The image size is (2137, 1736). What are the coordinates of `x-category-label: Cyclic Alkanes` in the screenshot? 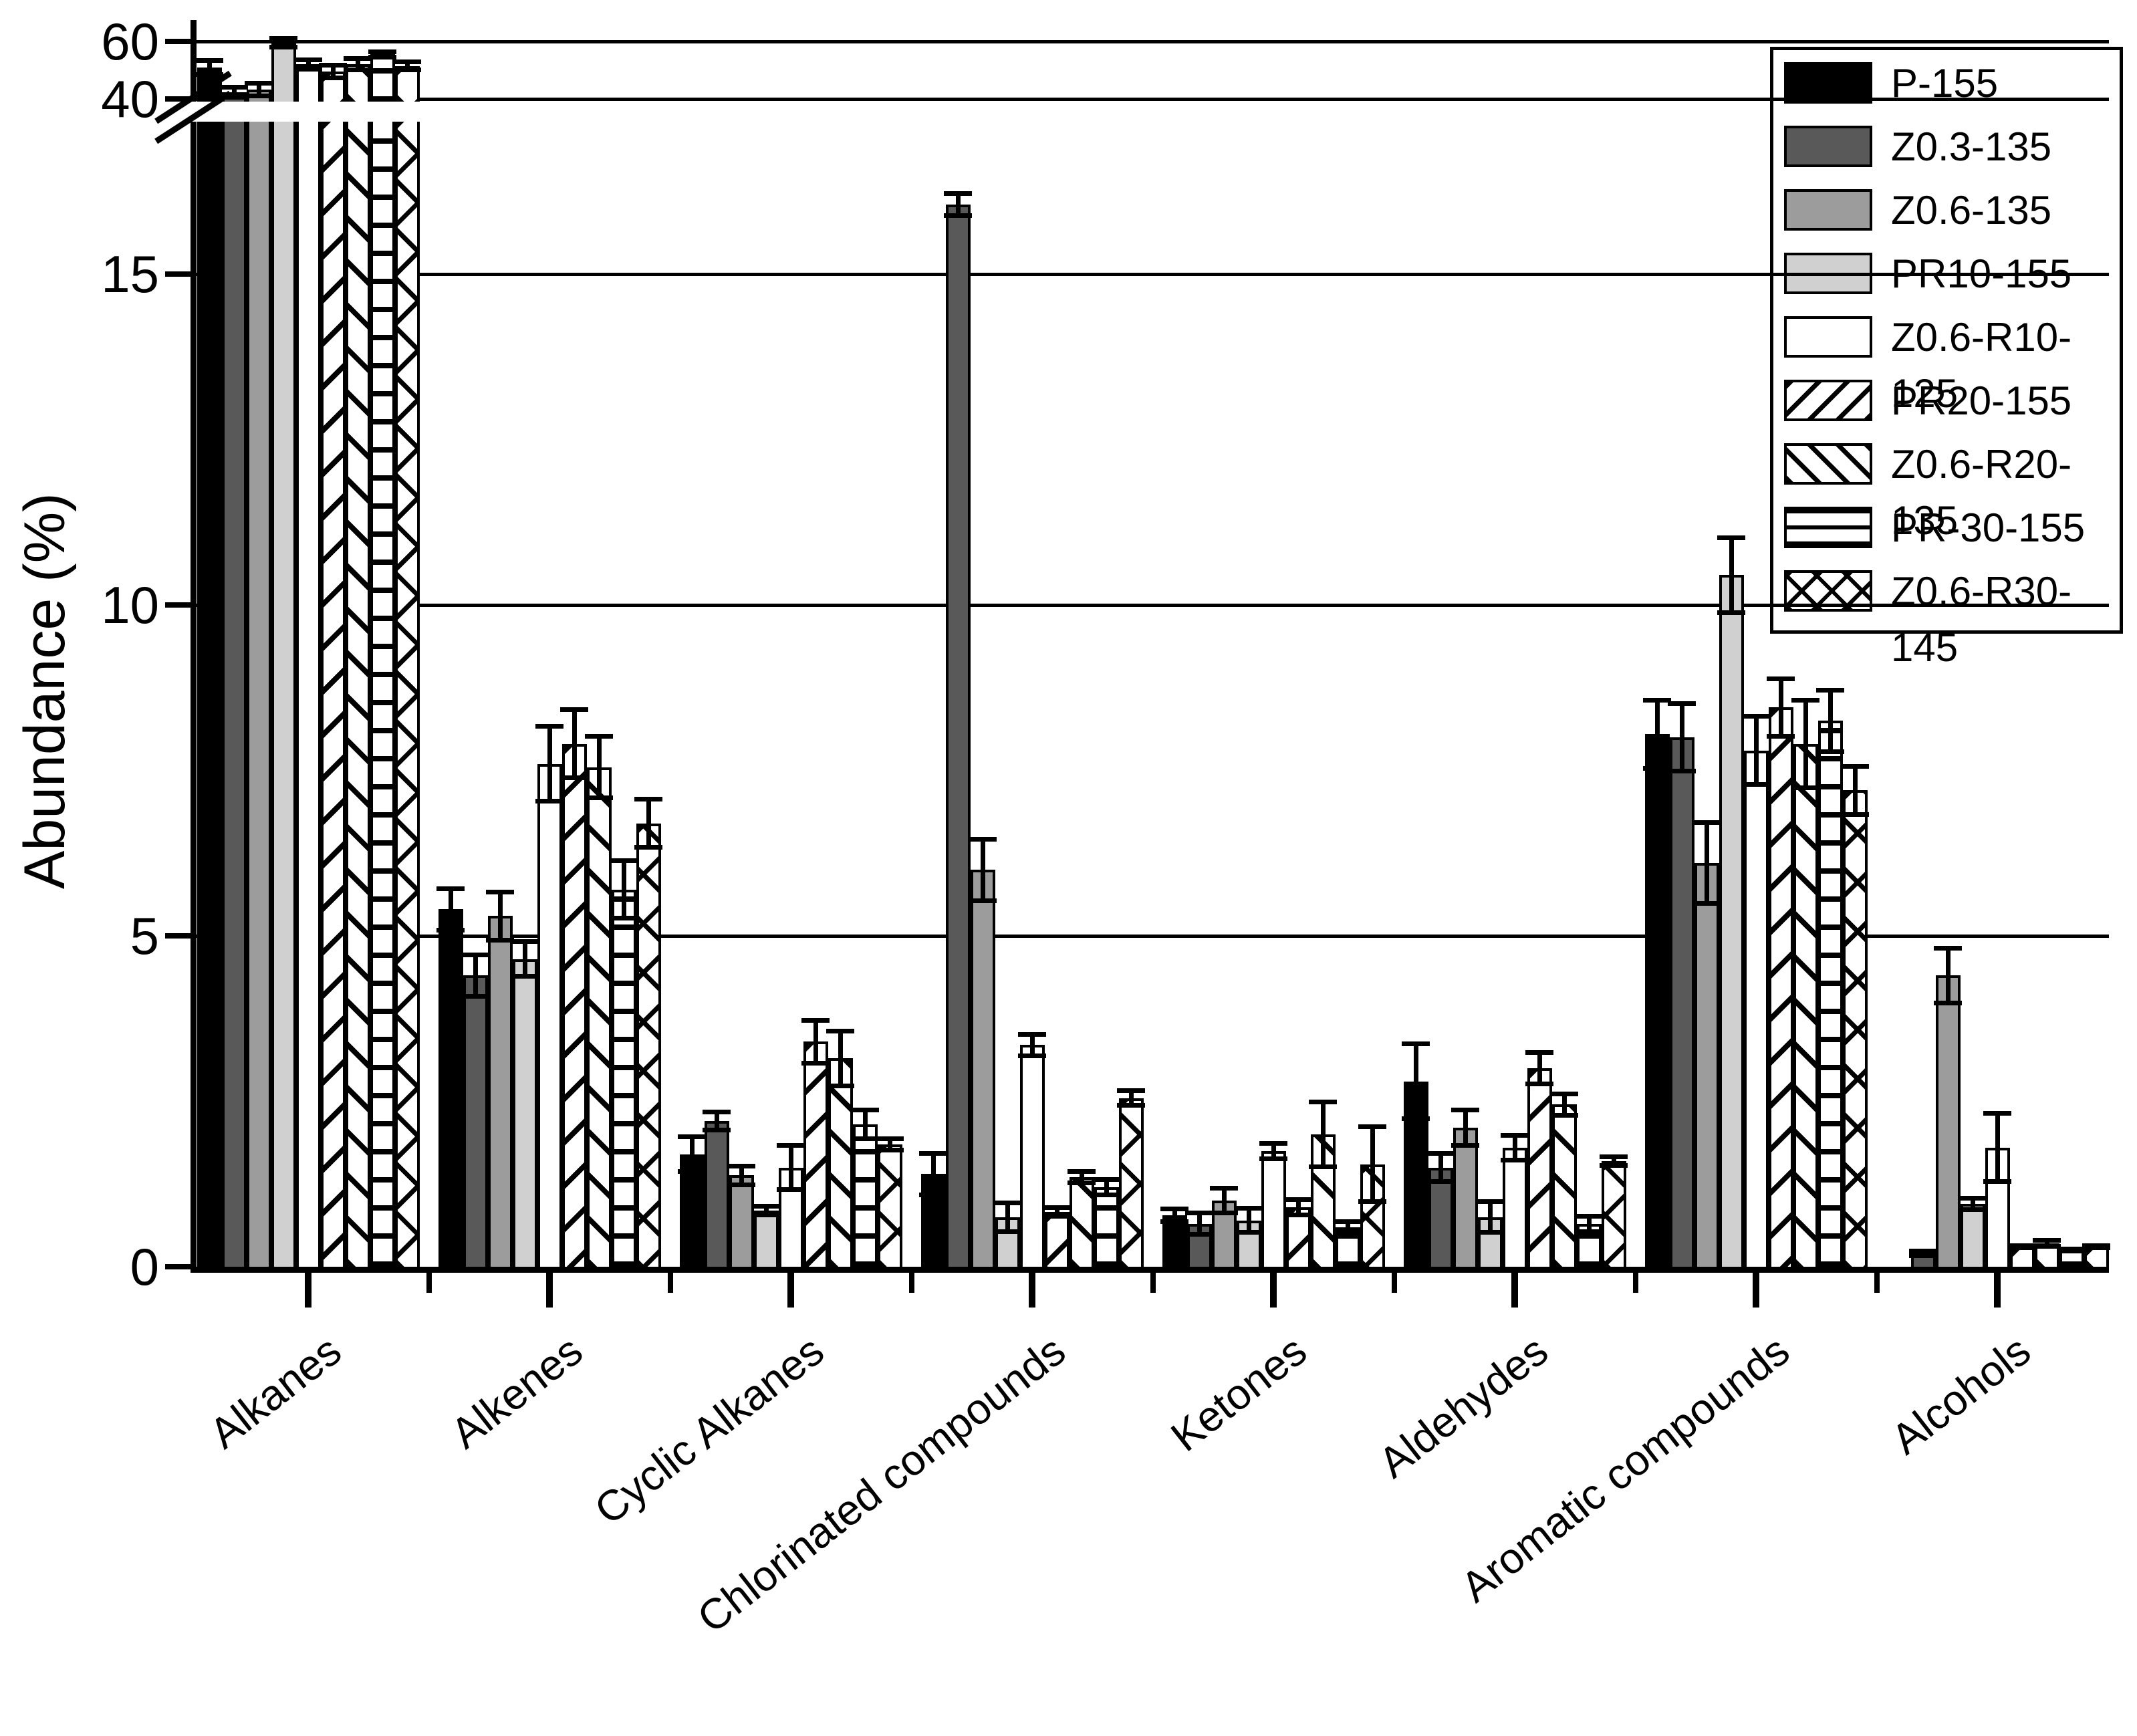 It's located at (709, 1430).